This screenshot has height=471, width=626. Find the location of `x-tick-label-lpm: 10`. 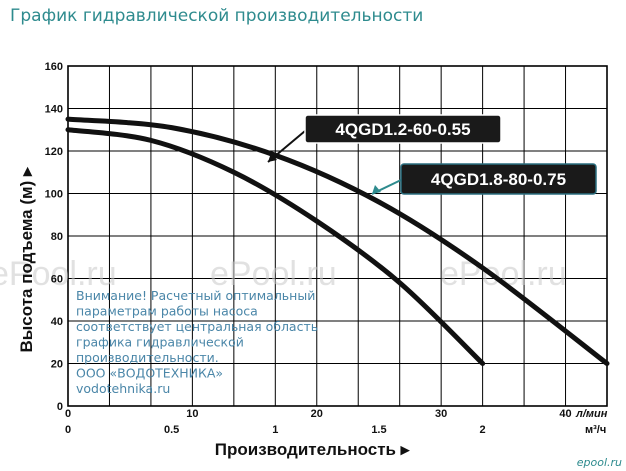

x-tick-label-lpm: 10 is located at coordinates (192, 414).